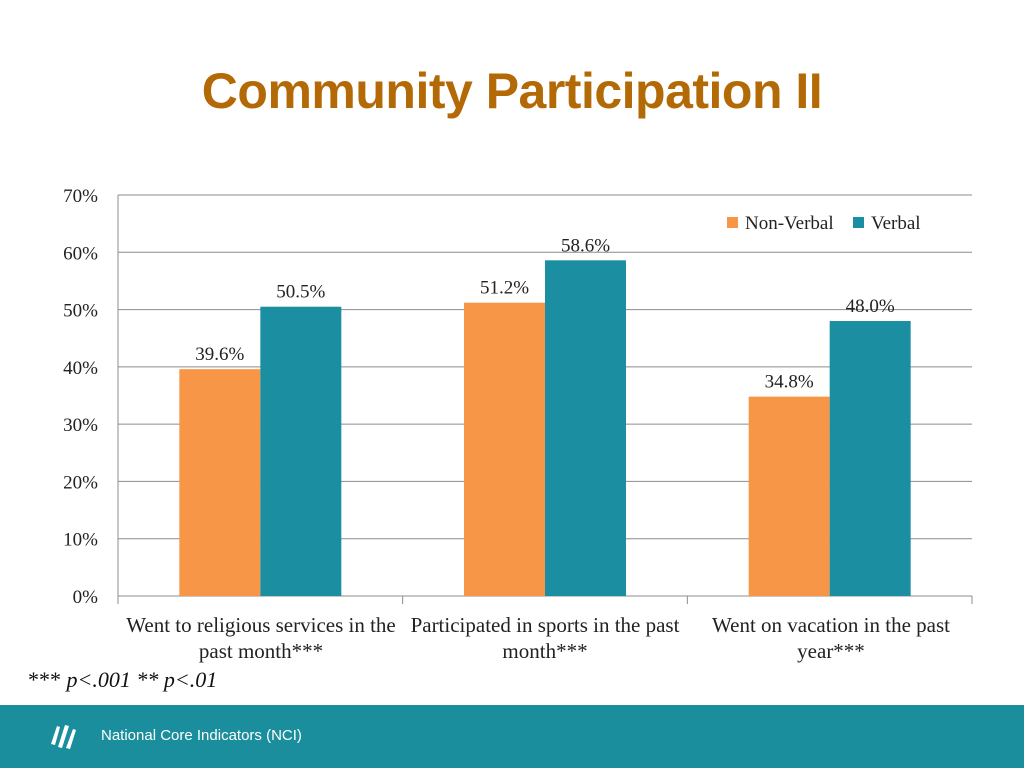 The width and height of the screenshot is (1024, 768). What do you see at coordinates (80, 311) in the screenshot?
I see `y-tick-label: 50%` at bounding box center [80, 311].